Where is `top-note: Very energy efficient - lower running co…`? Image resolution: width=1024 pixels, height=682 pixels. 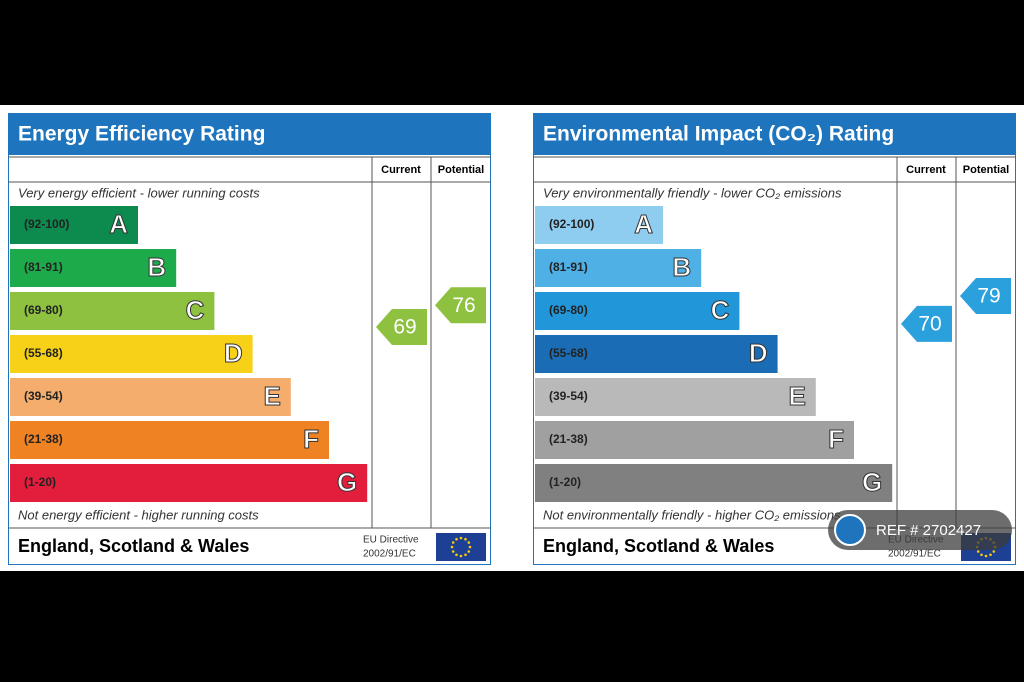 top-note: Very energy efficient - lower running co… is located at coordinates (139, 192).